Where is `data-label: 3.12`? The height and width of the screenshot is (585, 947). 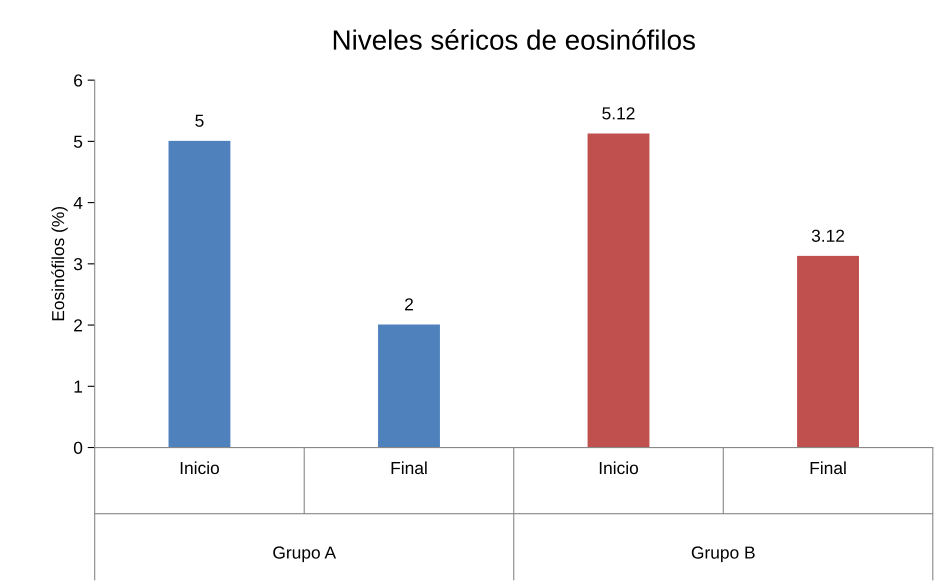
data-label: 3.12 is located at coordinates (828, 236).